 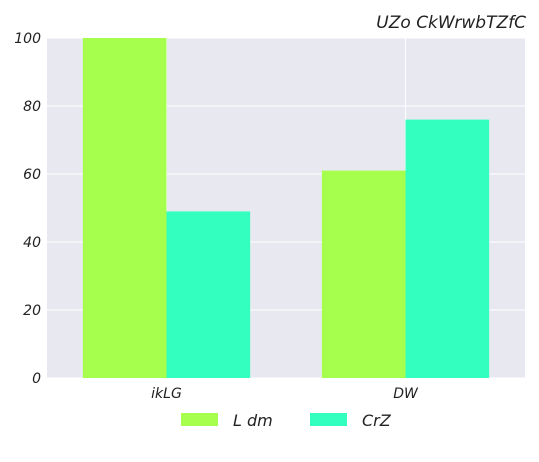 What do you see at coordinates (27, 209) in the screenshot?
I see `y-axis-ticks: 0 20 40 60 80 100` at bounding box center [27, 209].